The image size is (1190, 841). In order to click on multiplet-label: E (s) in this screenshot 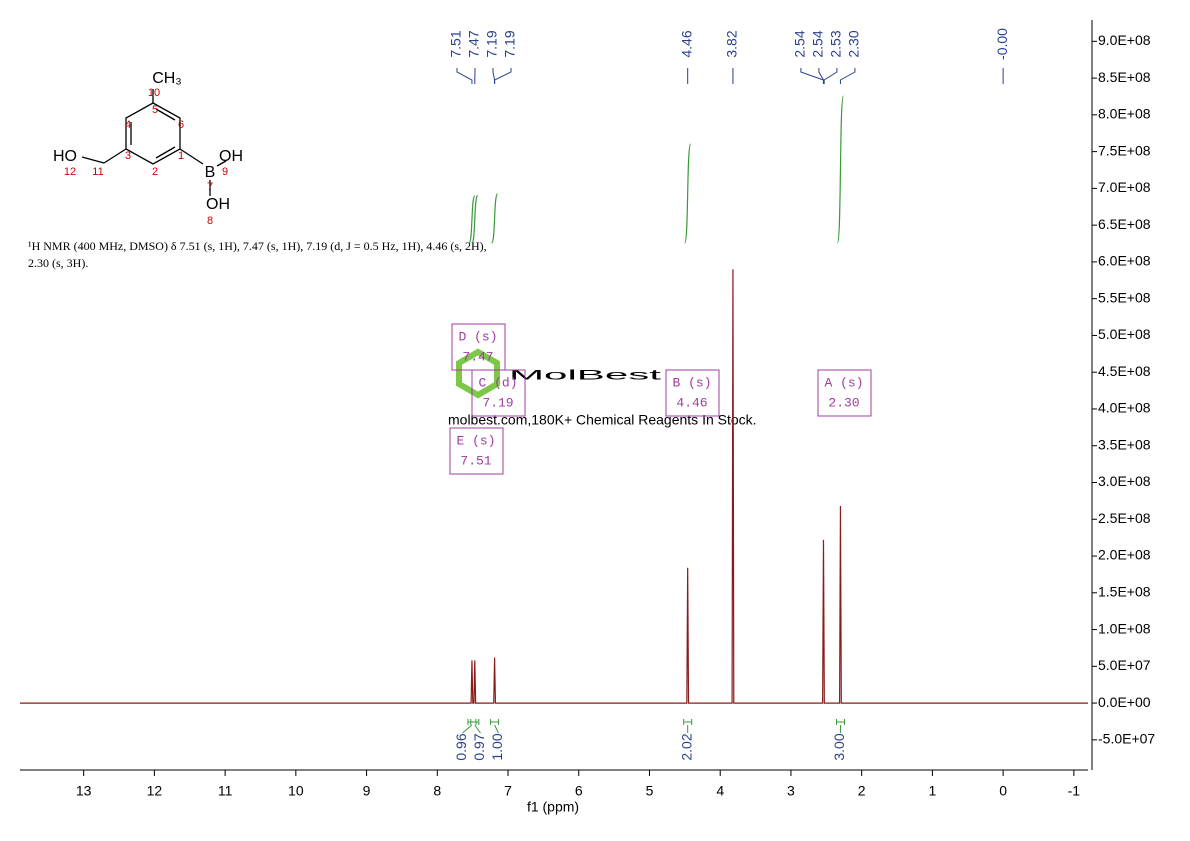, I will do `click(475, 440)`.